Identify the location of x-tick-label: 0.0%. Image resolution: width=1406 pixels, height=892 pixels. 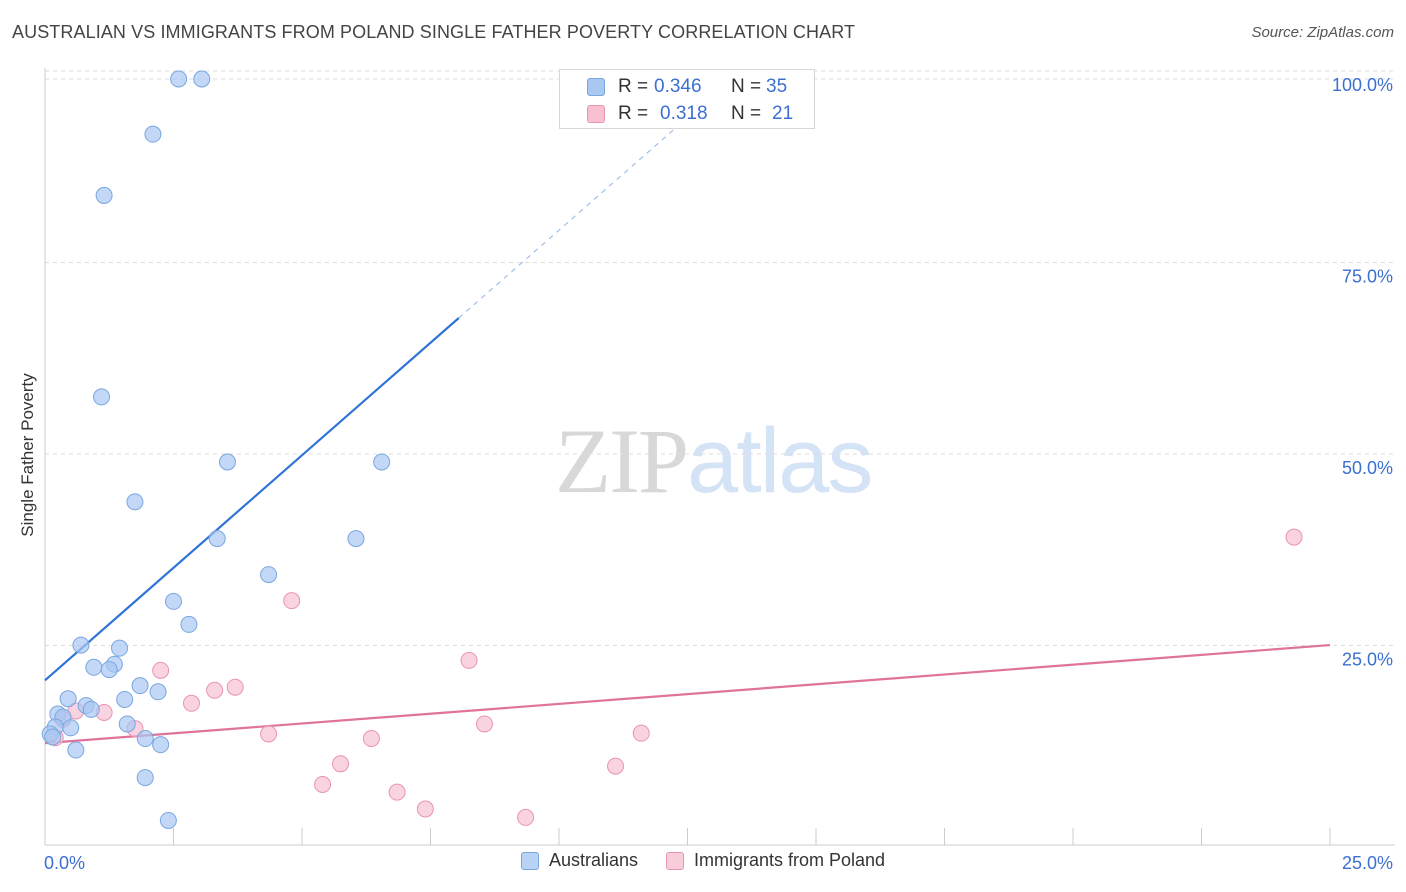
(64, 863).